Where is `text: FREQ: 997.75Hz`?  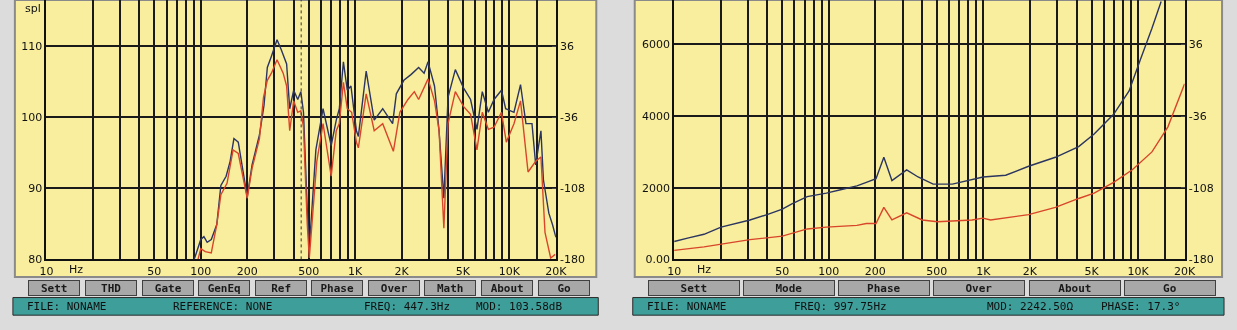
text: FREQ: 997.75Hz is located at coordinates (840, 306).